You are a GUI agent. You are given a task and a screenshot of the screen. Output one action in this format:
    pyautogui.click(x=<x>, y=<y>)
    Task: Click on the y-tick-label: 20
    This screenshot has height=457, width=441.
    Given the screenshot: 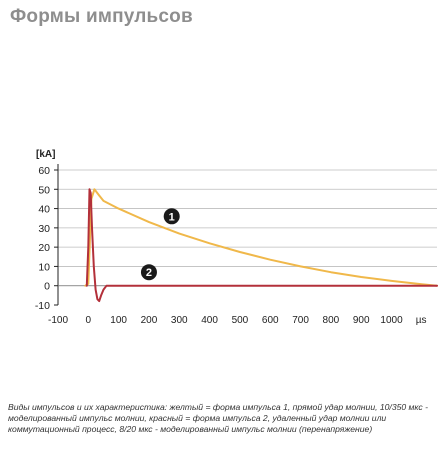 What is the action you would take?
    pyautogui.click(x=44, y=248)
    